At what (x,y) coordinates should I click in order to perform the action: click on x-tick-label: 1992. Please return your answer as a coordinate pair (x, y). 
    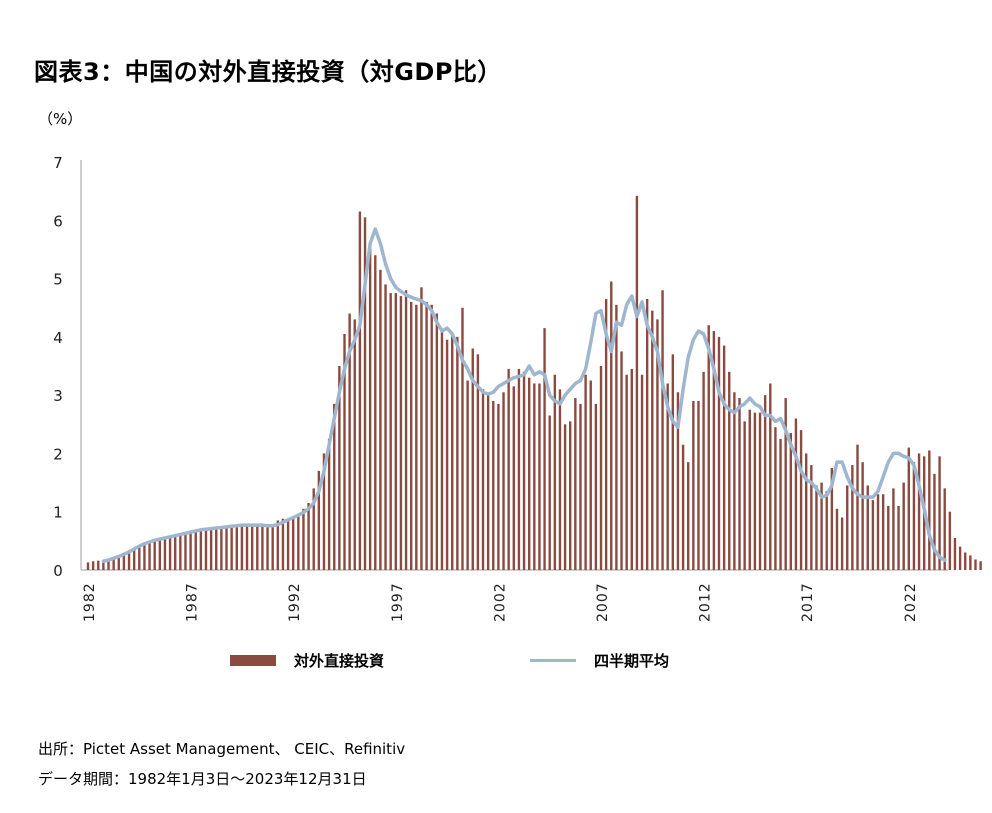
    Looking at the image, I should click on (295, 602).